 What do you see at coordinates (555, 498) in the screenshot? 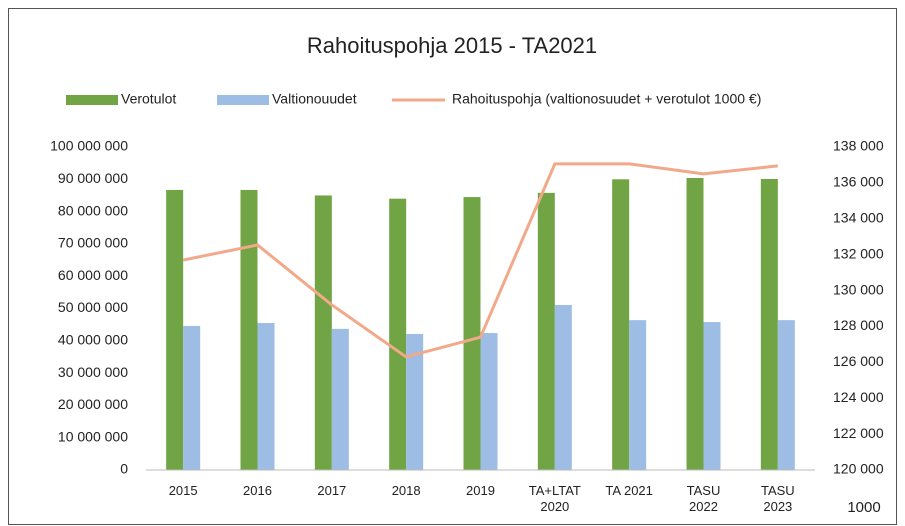
I see `x-tick-label: TA+LTAT 2020` at bounding box center [555, 498].